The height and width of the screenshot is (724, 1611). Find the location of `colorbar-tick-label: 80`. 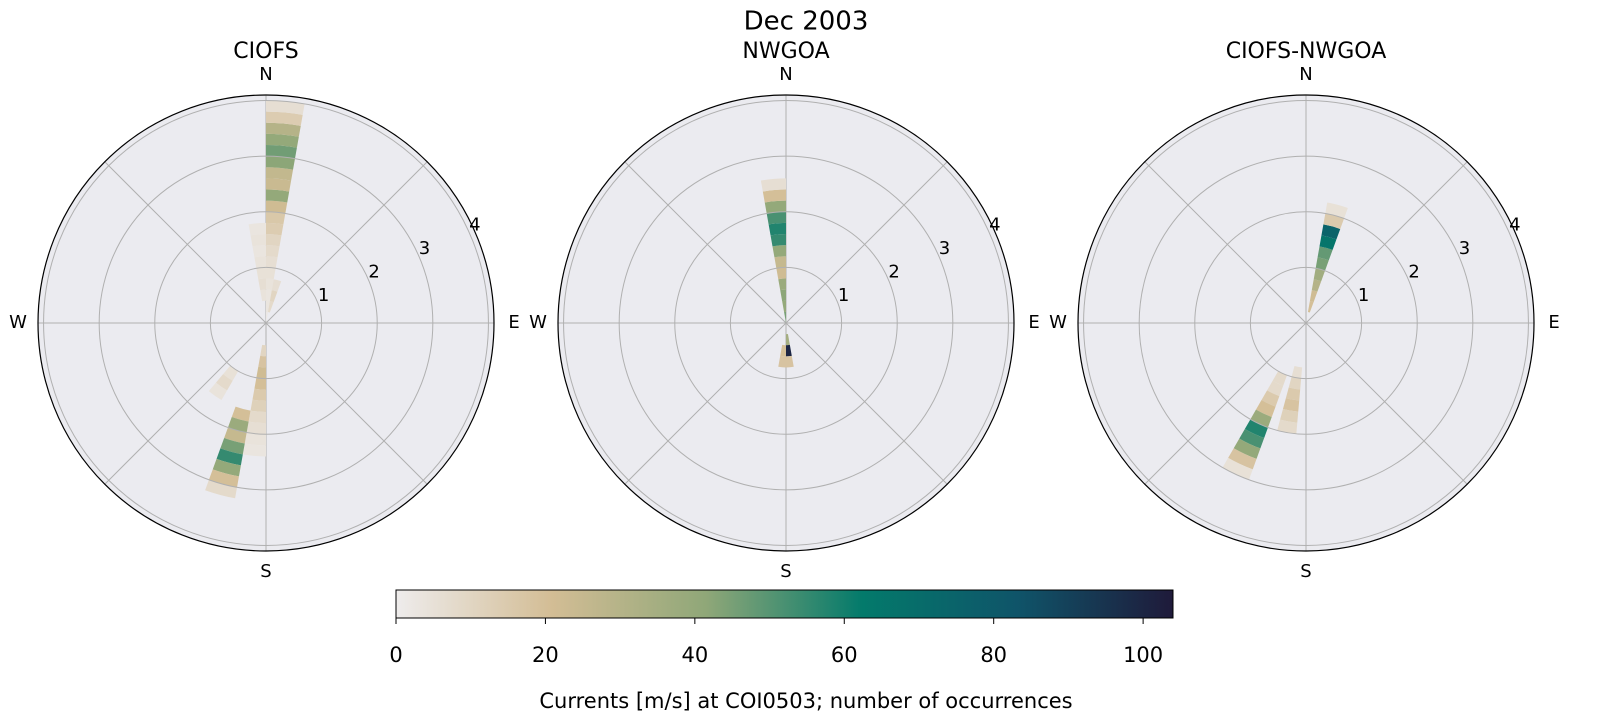

colorbar-tick-label: 80 is located at coordinates (993, 655).